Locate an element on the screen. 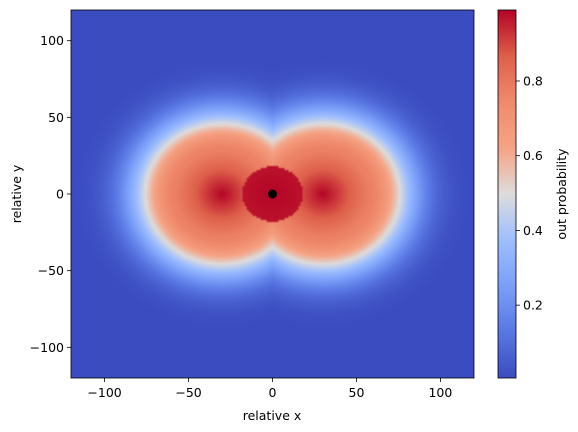 This screenshot has width=578, height=432. colorbar-gradient is located at coordinates (507, 194).